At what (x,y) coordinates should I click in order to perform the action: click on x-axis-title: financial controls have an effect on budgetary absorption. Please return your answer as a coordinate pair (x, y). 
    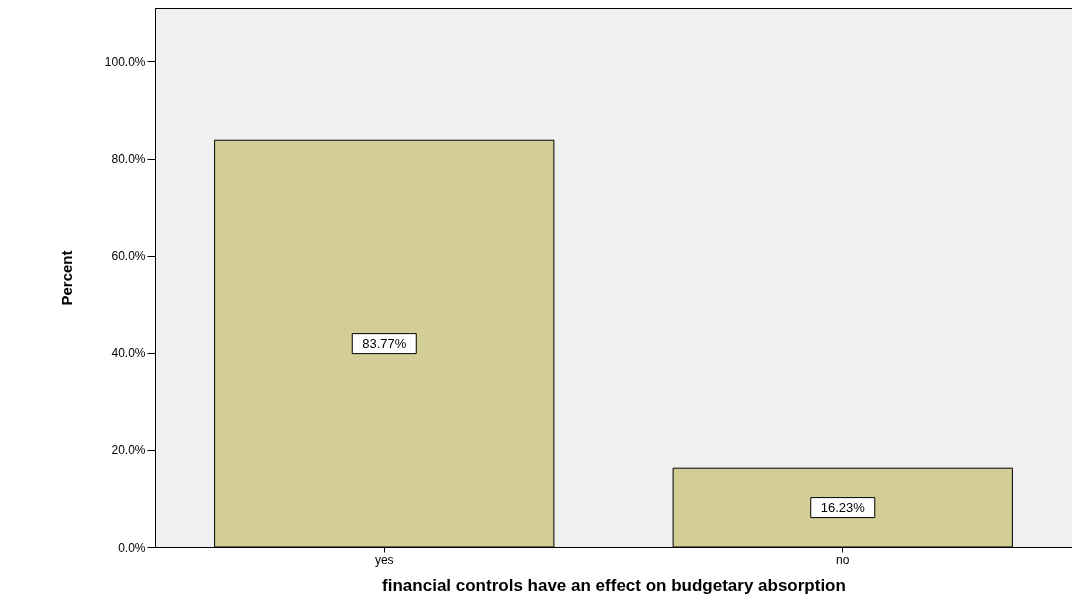
    Looking at the image, I should click on (614, 585).